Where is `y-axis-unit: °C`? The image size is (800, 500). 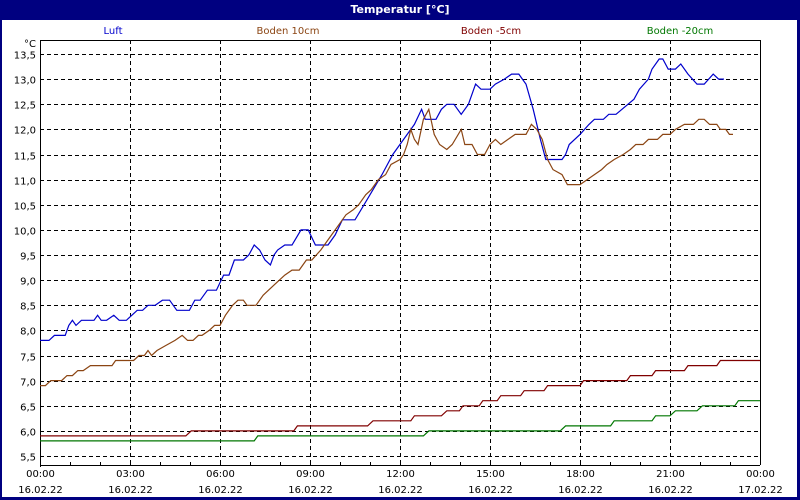 y-axis-unit: °C is located at coordinates (30, 44).